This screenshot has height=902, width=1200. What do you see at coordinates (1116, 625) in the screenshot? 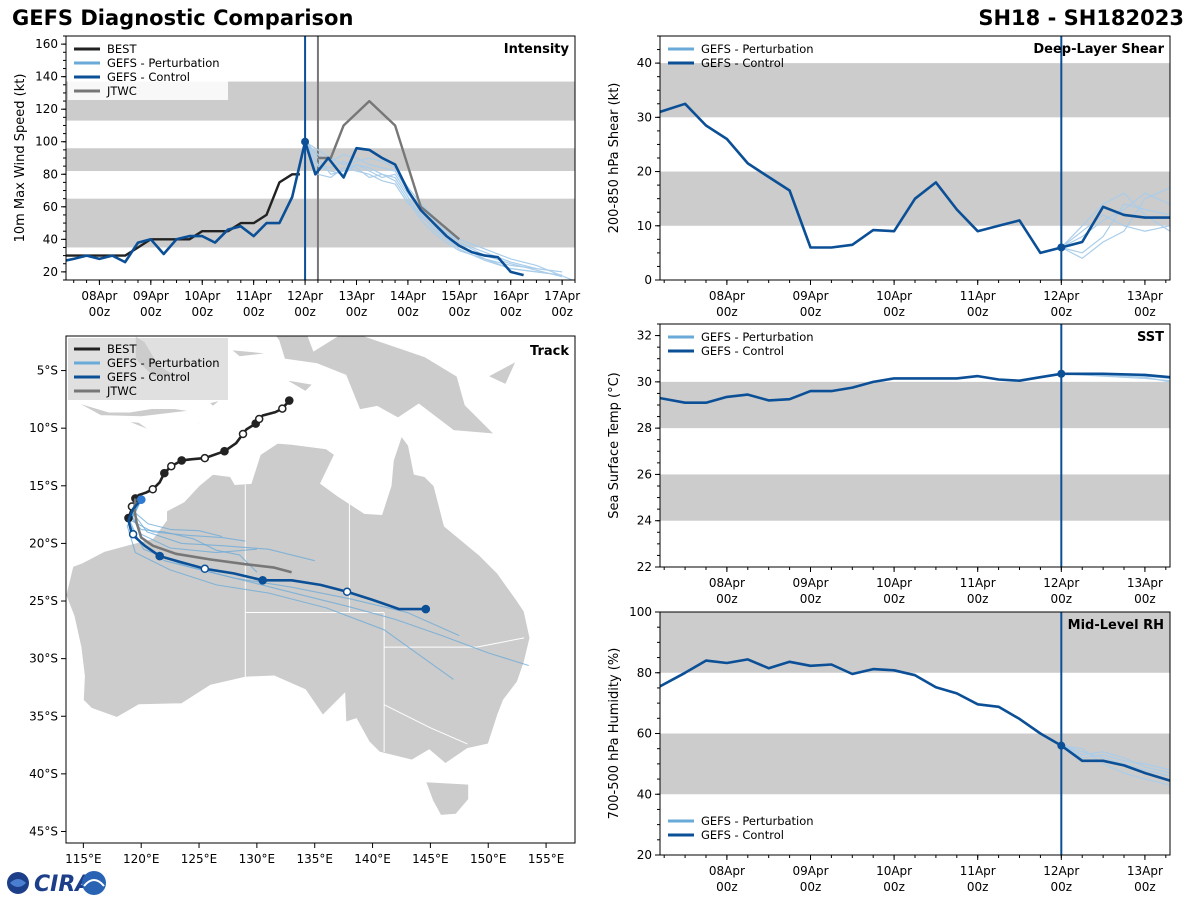
I see `rh-panel-title: Mid-Level RH` at bounding box center [1116, 625].